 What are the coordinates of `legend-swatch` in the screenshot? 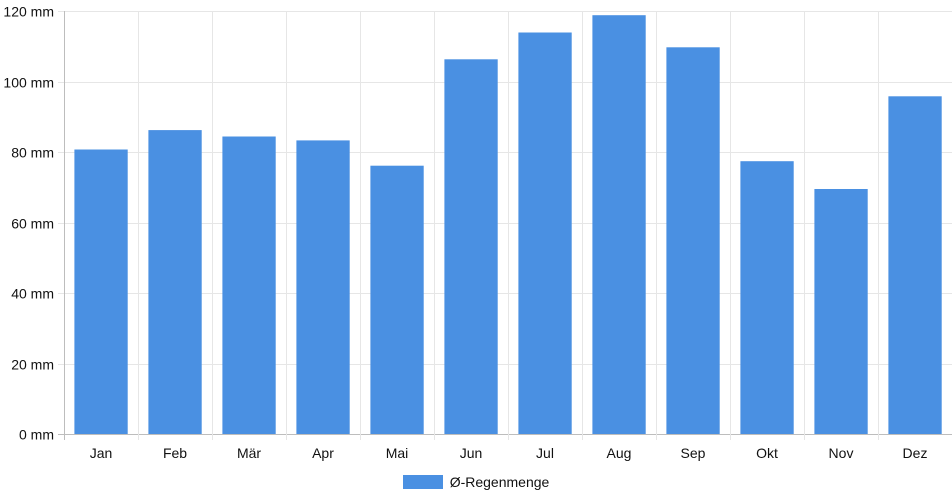 It's located at (422, 482).